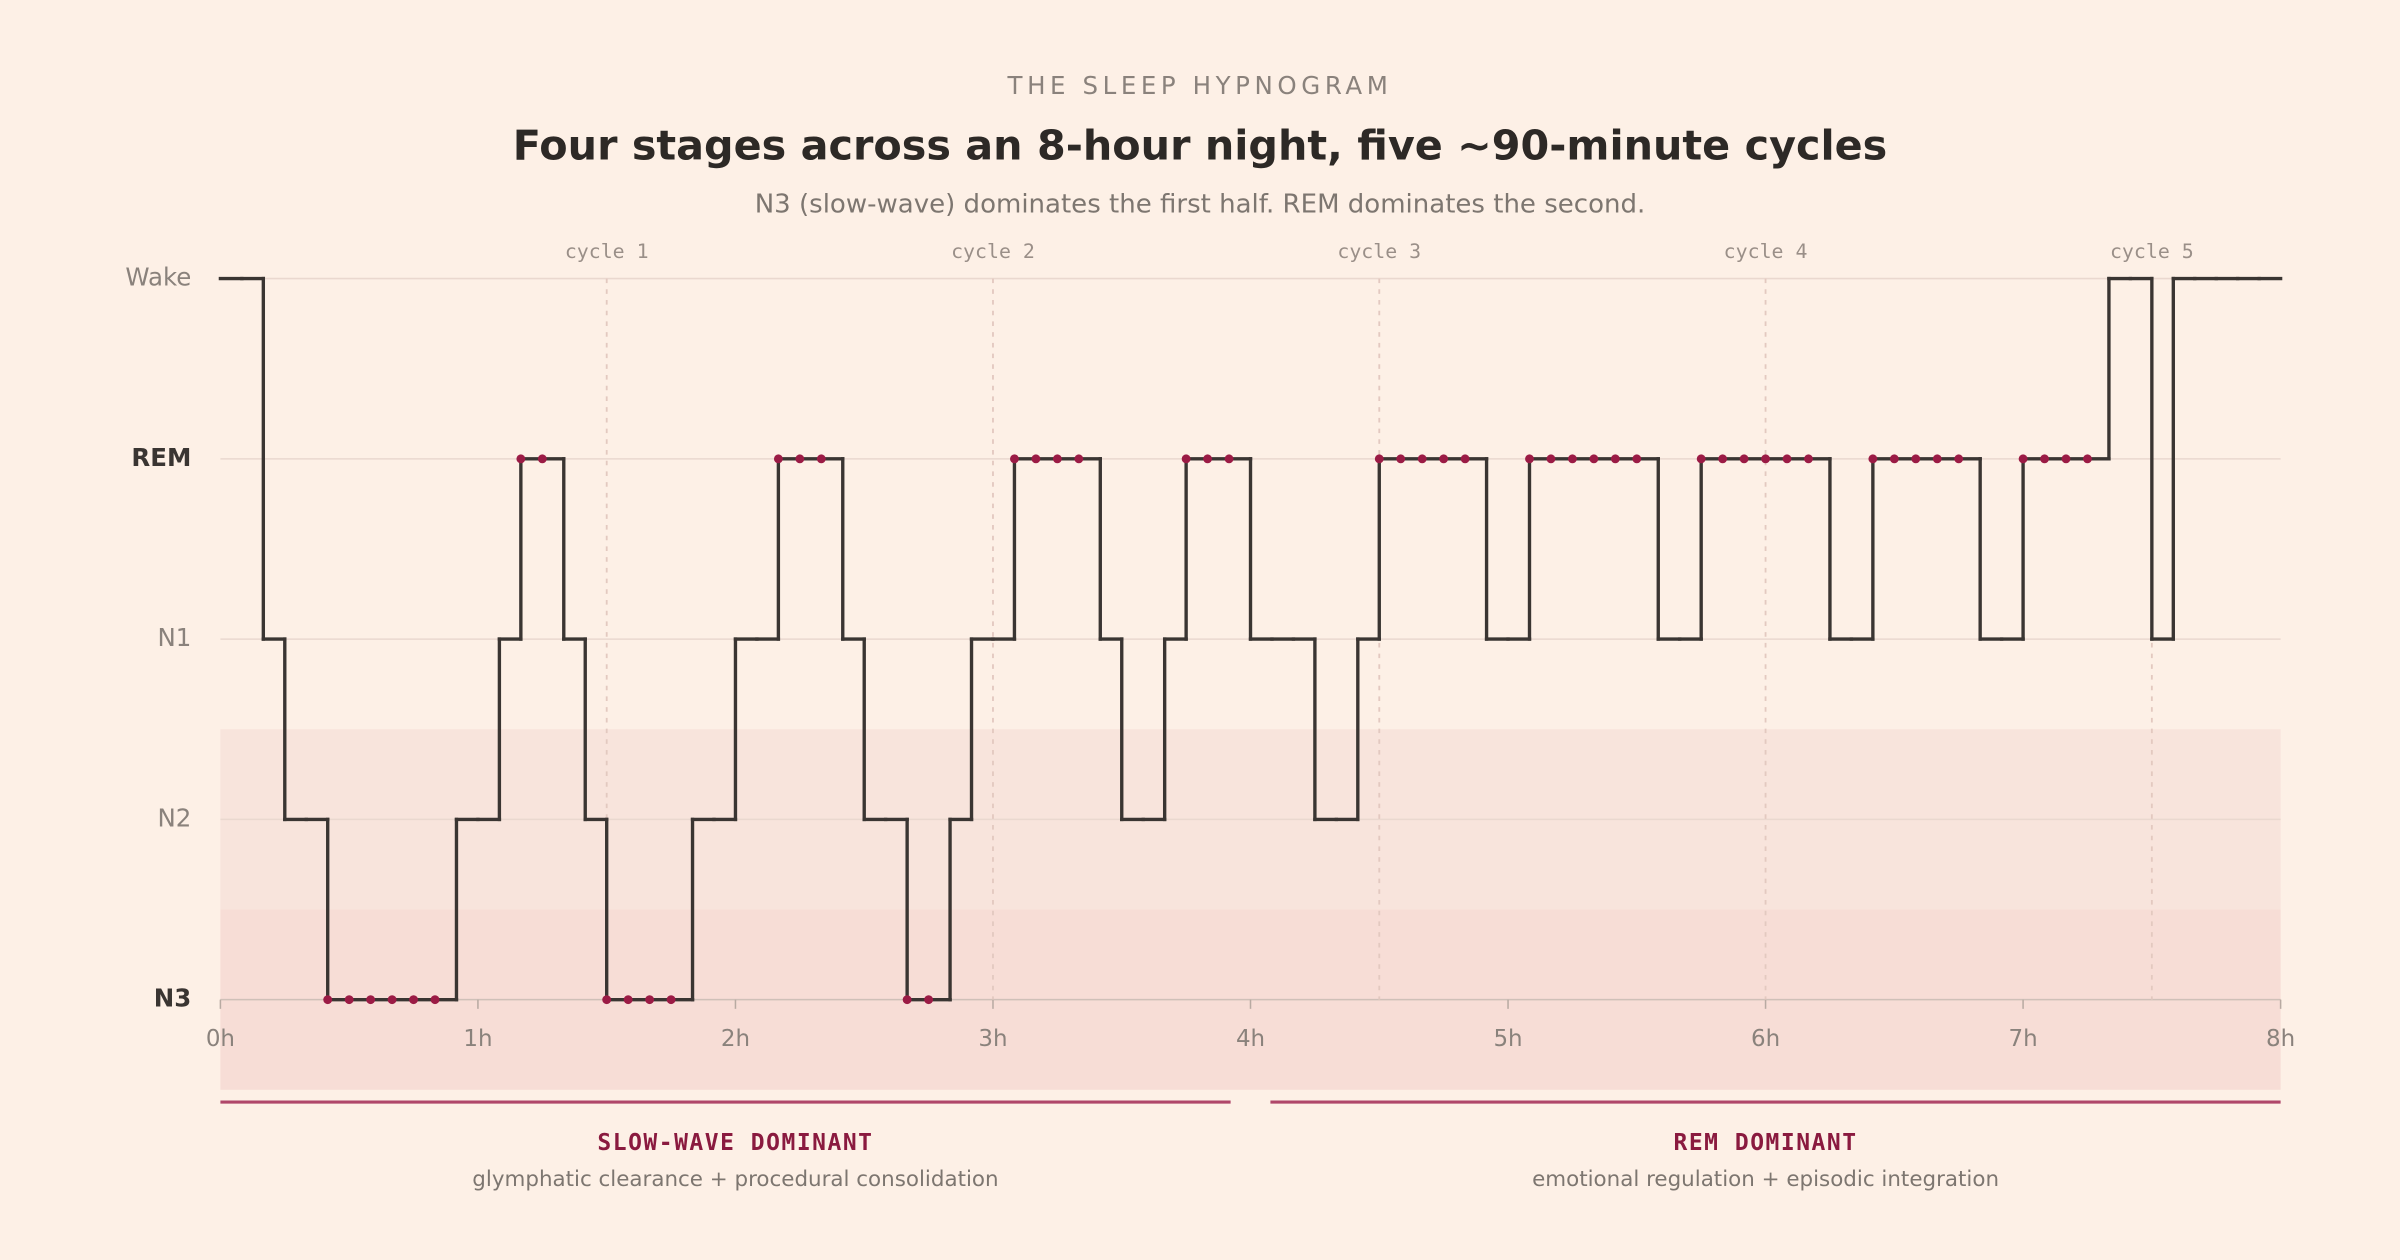 This screenshot has width=2400, height=1260. What do you see at coordinates (992, 1039) in the screenshot?
I see `x-tick-label: 3h` at bounding box center [992, 1039].